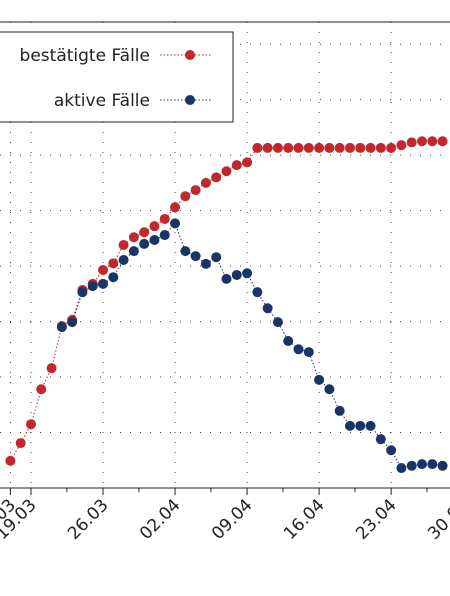 Image resolution: width=450 pixels, height=596 pixels. What do you see at coordinates (304, 519) in the screenshot?
I see `x-tick-label: 16.04` at bounding box center [304, 519].